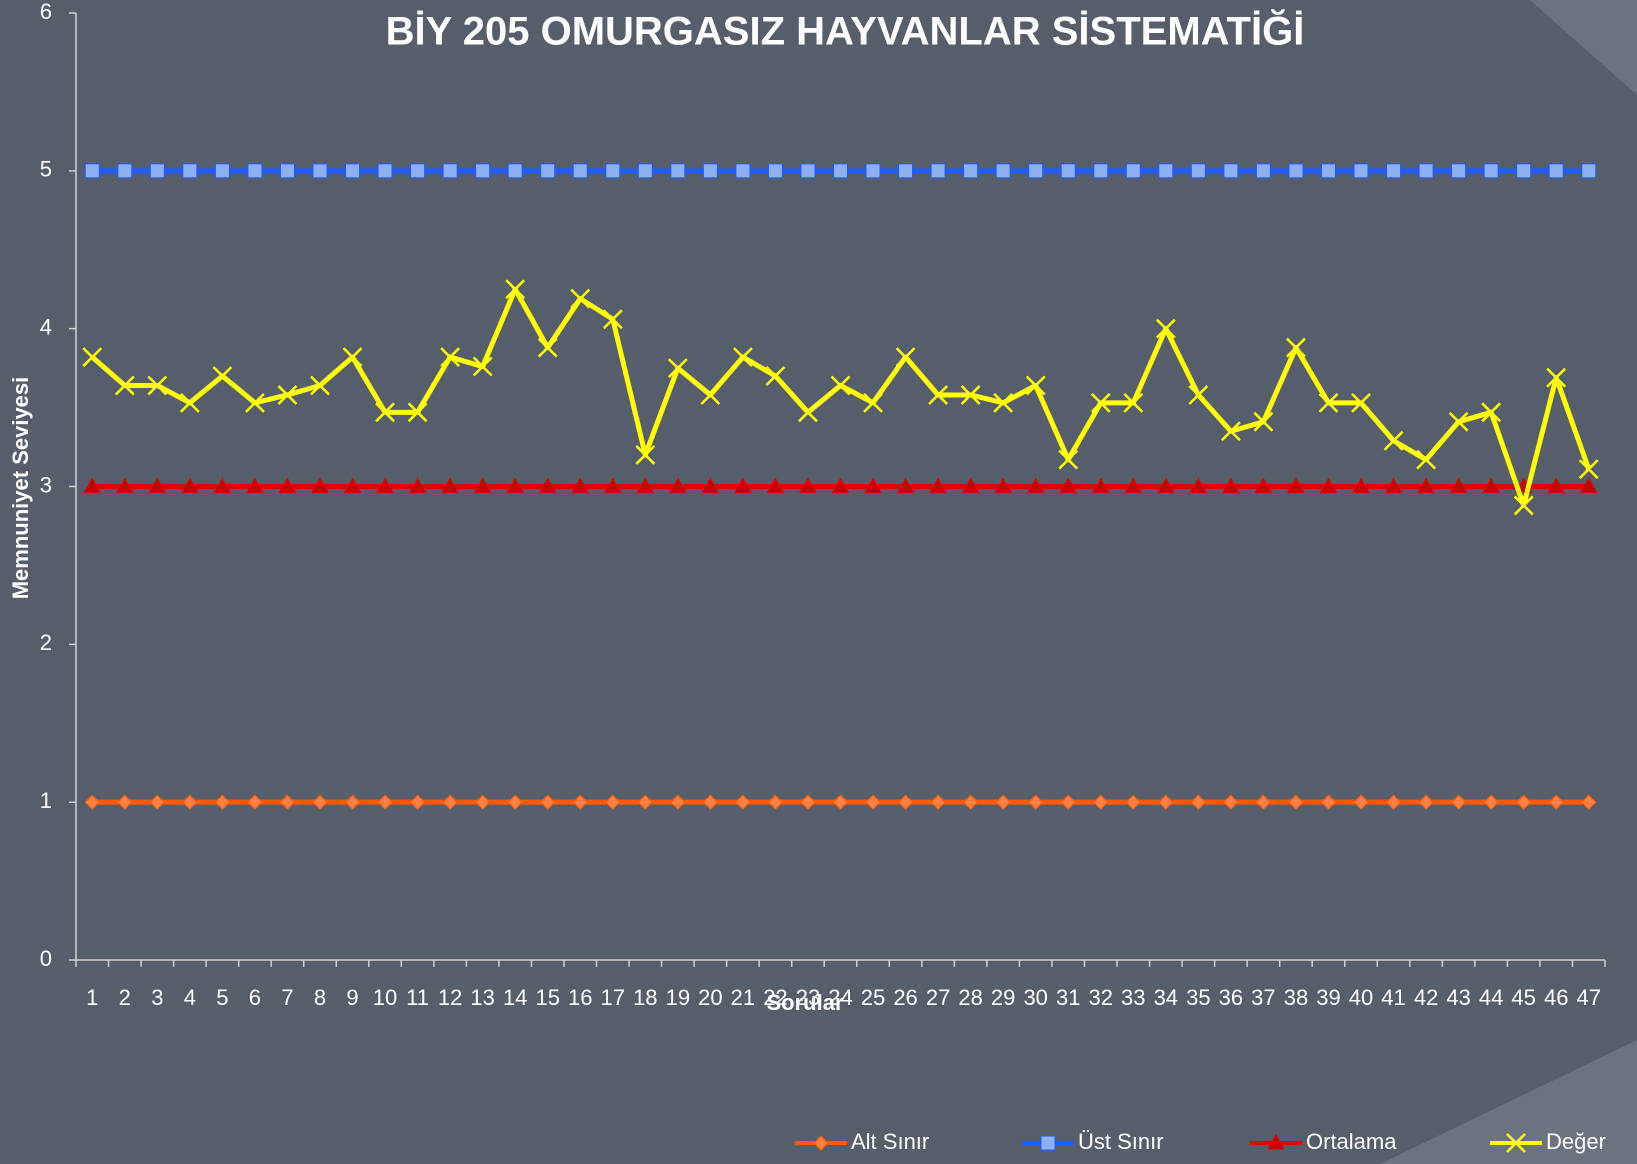 This screenshot has height=1164, width=1637. Describe the element at coordinates (1101, 997) in the screenshot. I see `x-tick-label: 32` at that location.